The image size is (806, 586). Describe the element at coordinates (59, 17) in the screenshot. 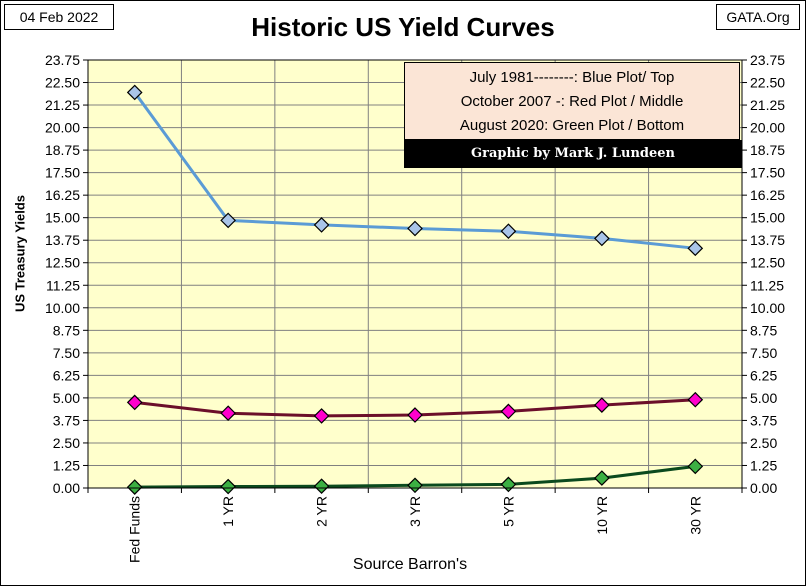

I see `date-label: 04 Feb 2022` at that location.